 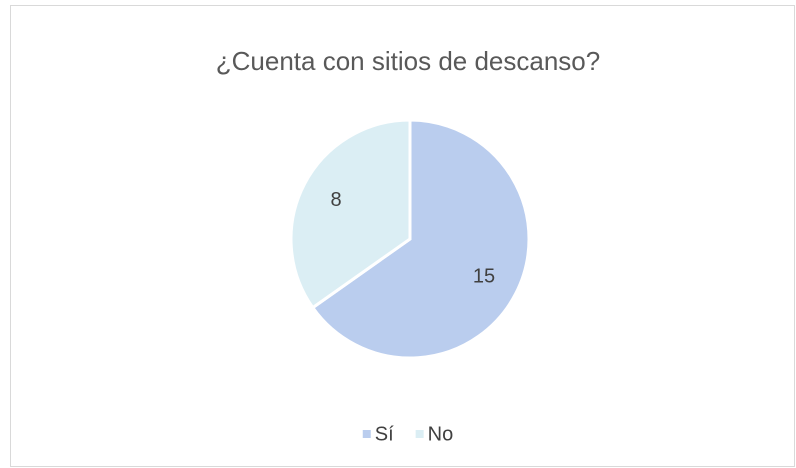 What do you see at coordinates (484, 277) in the screenshot?
I see `data-label: 15` at bounding box center [484, 277].